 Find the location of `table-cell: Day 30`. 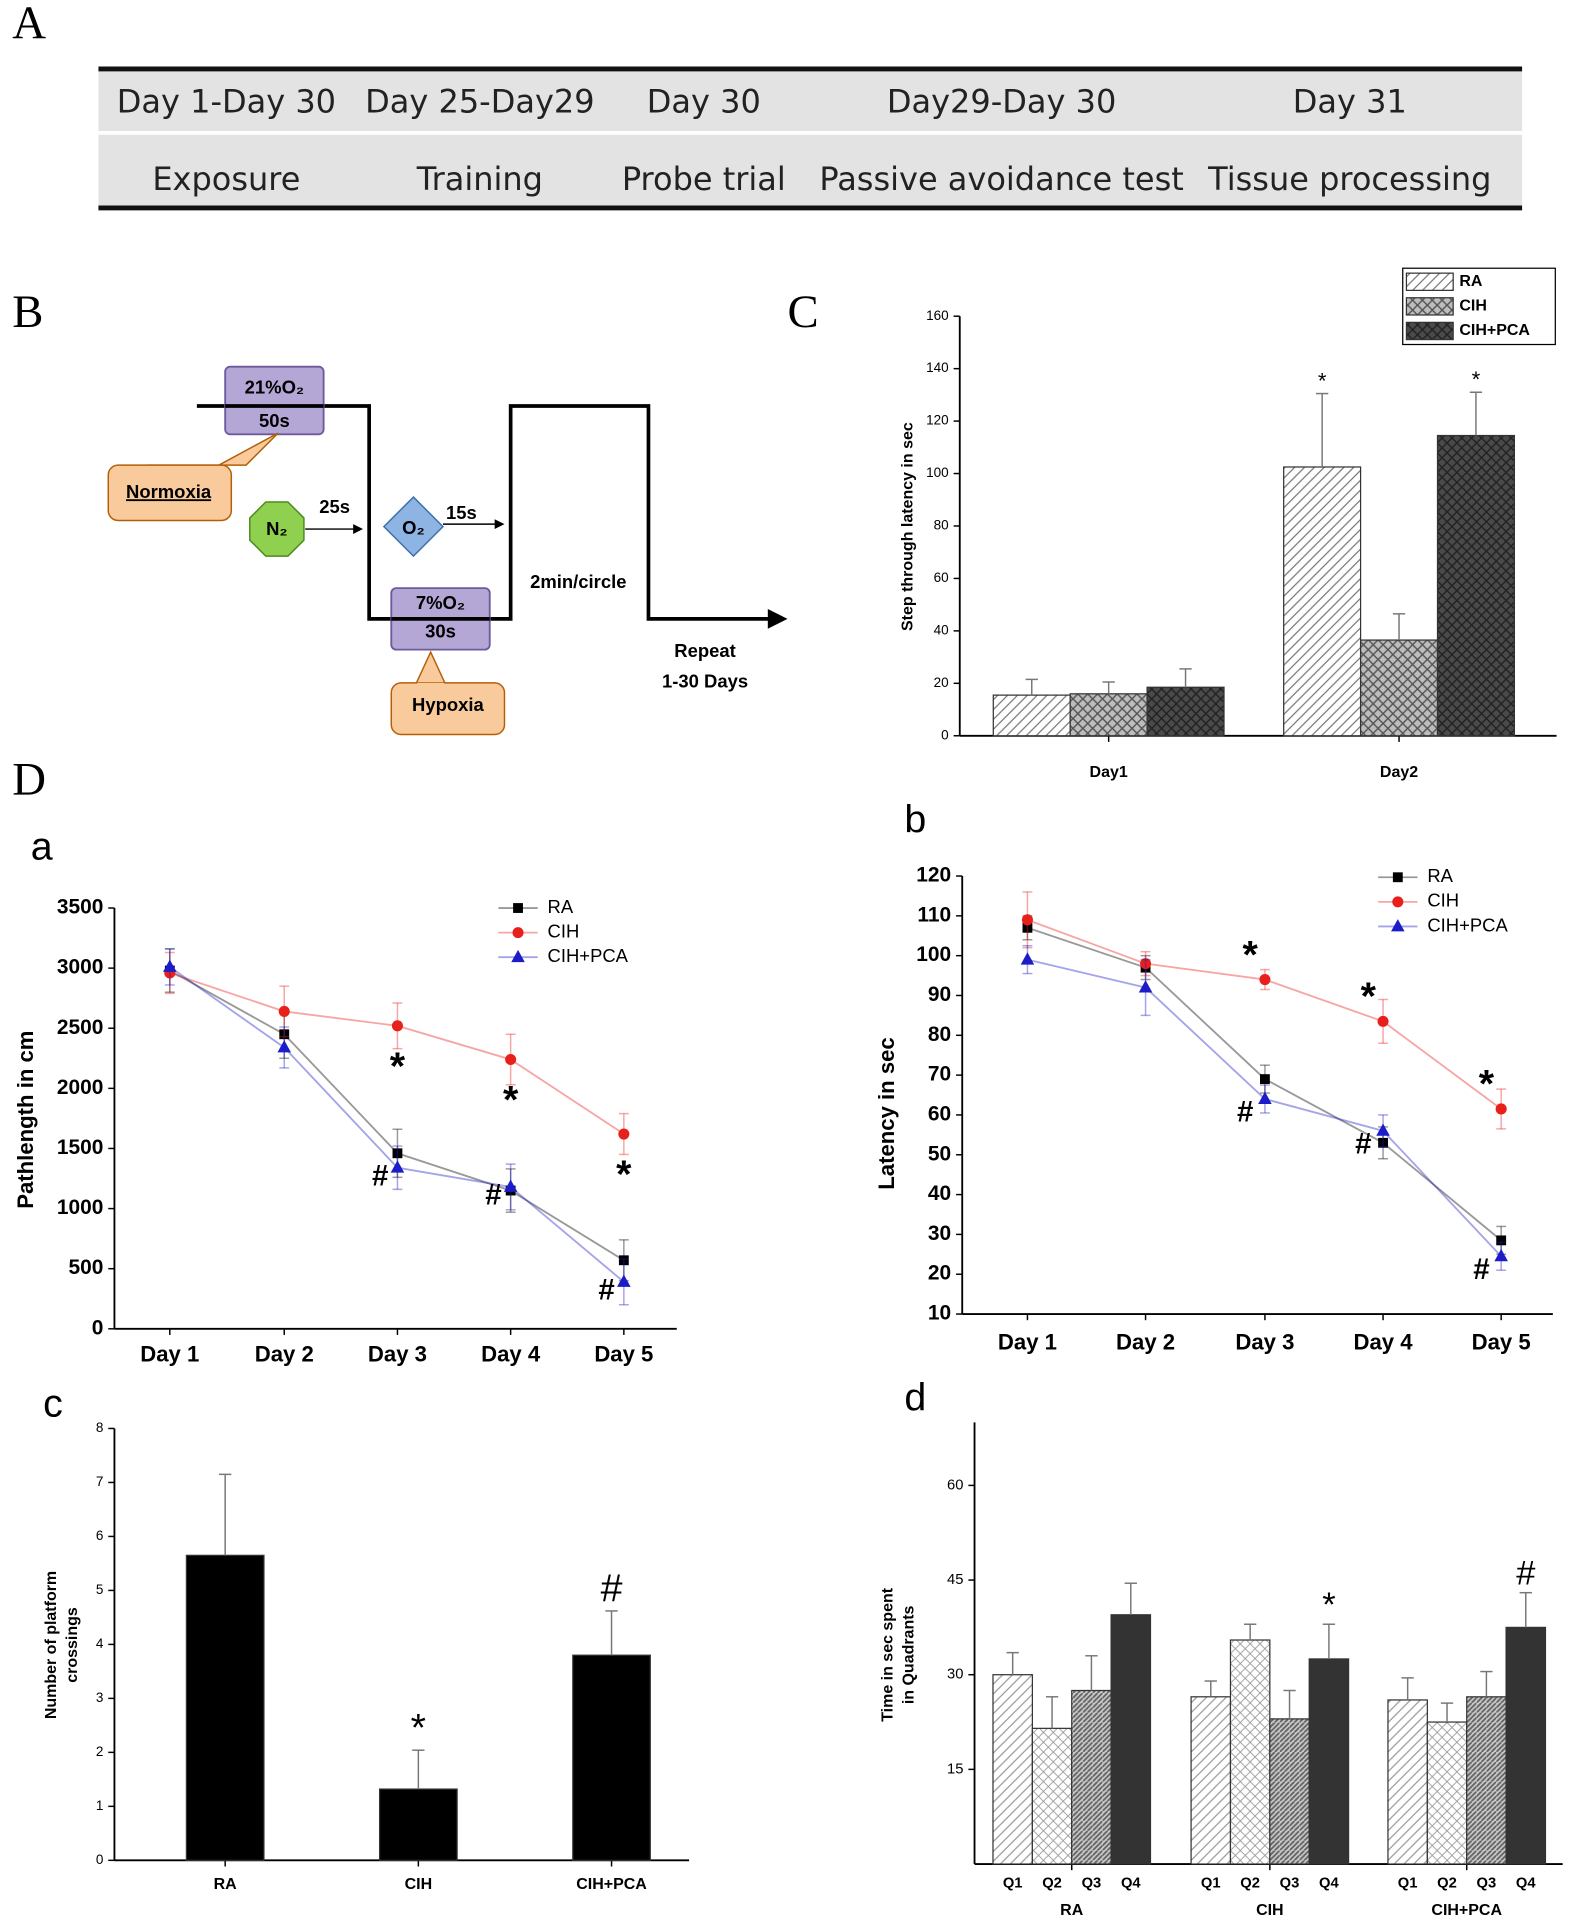

table-cell: Day 30 is located at coordinates (704, 101).